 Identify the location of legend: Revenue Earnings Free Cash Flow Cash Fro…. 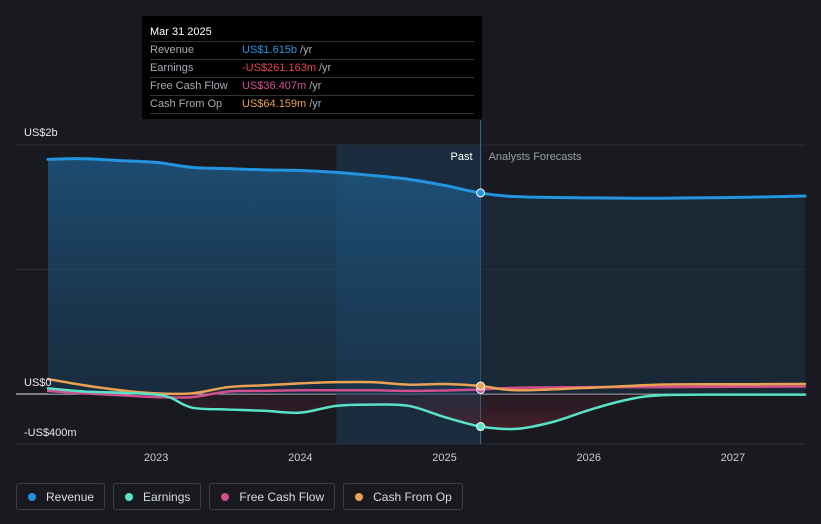
(239, 496).